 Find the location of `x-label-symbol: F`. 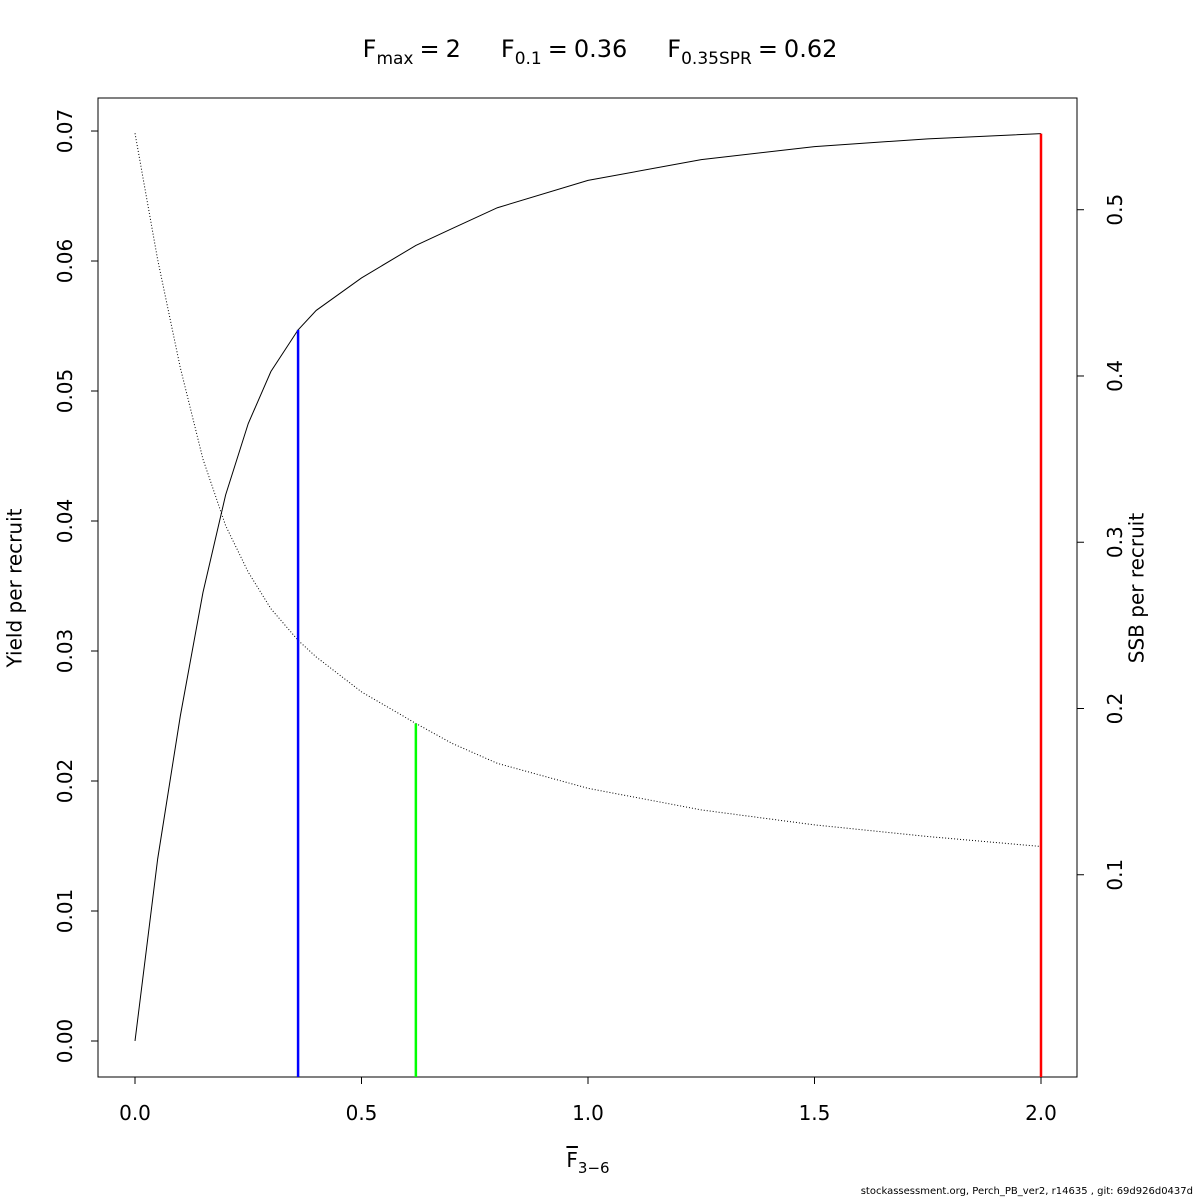

x-label-symbol: F is located at coordinates (572, 1160).